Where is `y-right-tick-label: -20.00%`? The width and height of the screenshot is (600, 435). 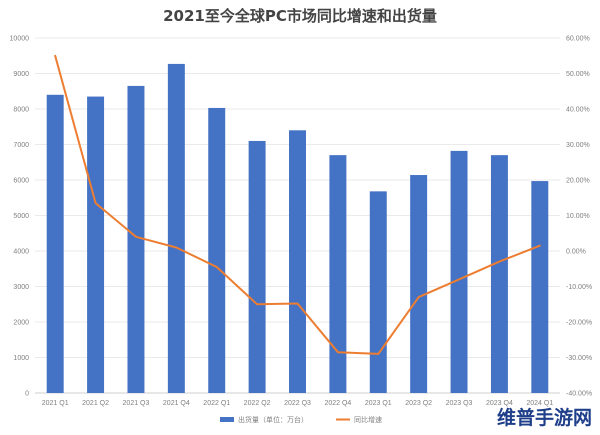 y-right-tick-label: -20.00% is located at coordinates (579, 323).